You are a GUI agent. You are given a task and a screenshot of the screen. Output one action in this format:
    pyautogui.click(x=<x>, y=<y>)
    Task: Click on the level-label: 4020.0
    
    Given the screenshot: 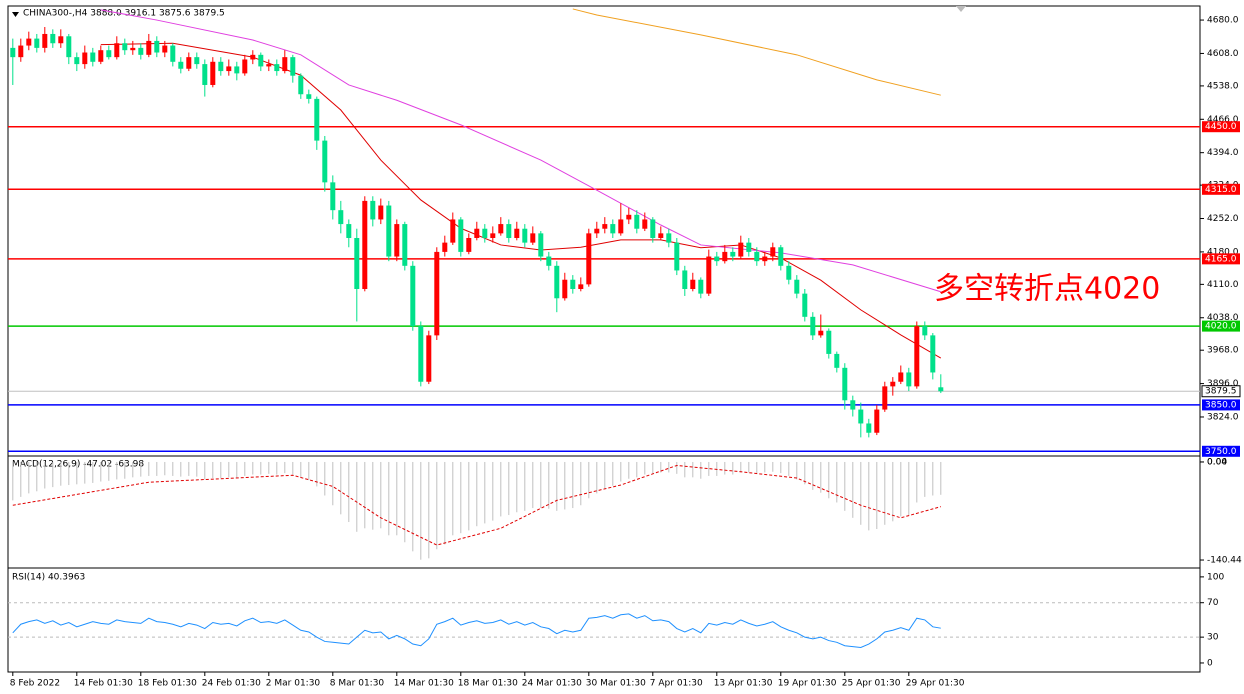 What is the action you would take?
    pyautogui.click(x=1221, y=327)
    